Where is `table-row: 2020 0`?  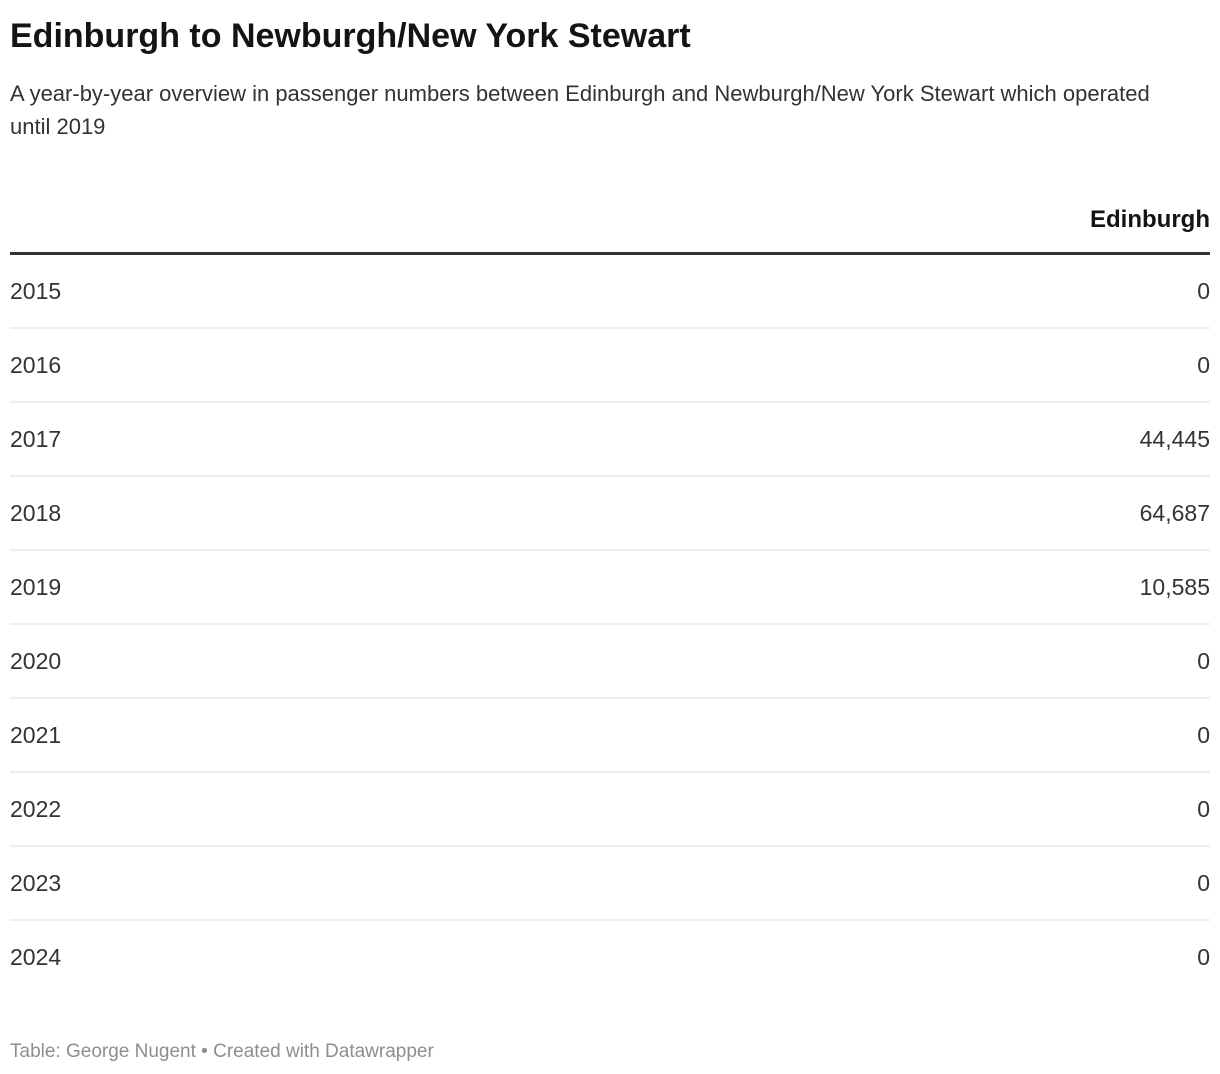
table-row: 2020 0 is located at coordinates (610, 660).